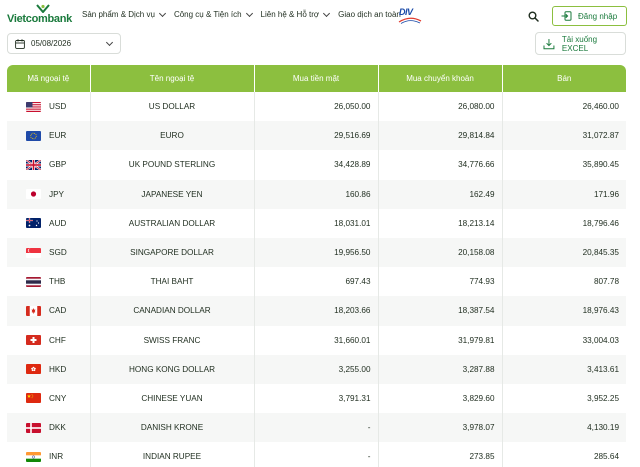  Describe the element at coordinates (57, 428) in the screenshot. I see `currency-code: DKK` at that location.